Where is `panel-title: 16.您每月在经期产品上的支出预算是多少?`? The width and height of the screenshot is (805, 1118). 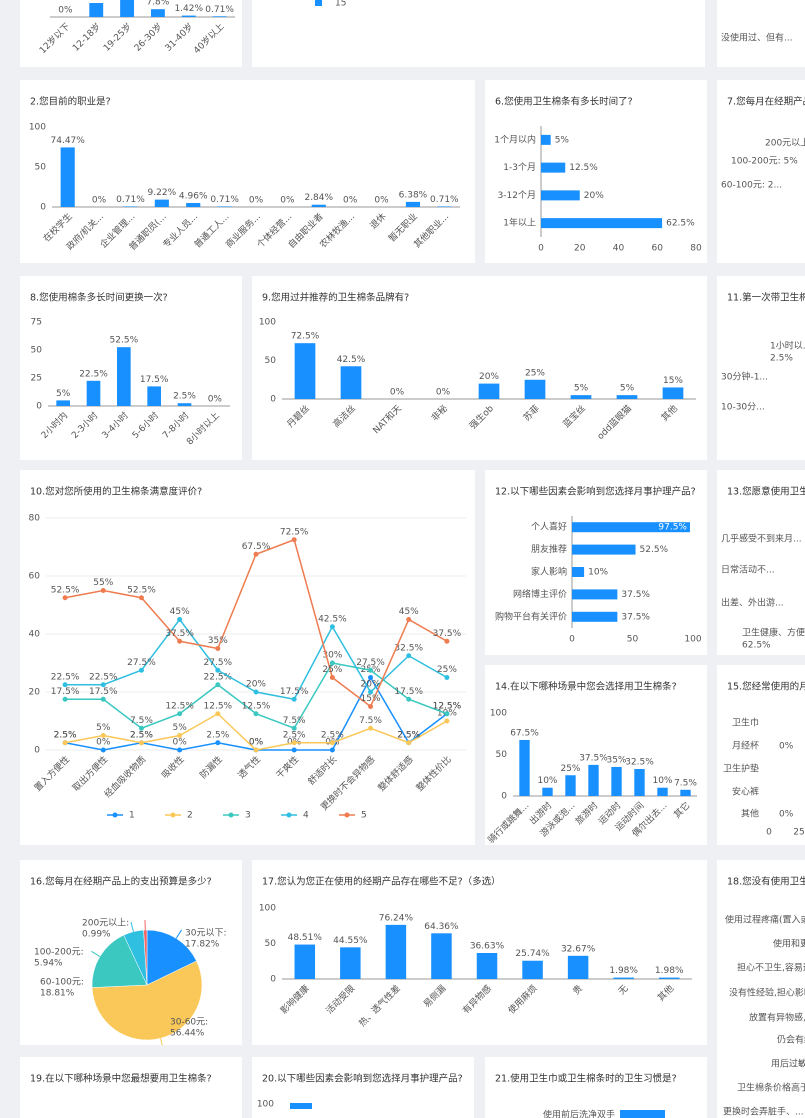 panel-title: 16.您每月在经期产品上的支出预算是多少? is located at coordinates (121, 882).